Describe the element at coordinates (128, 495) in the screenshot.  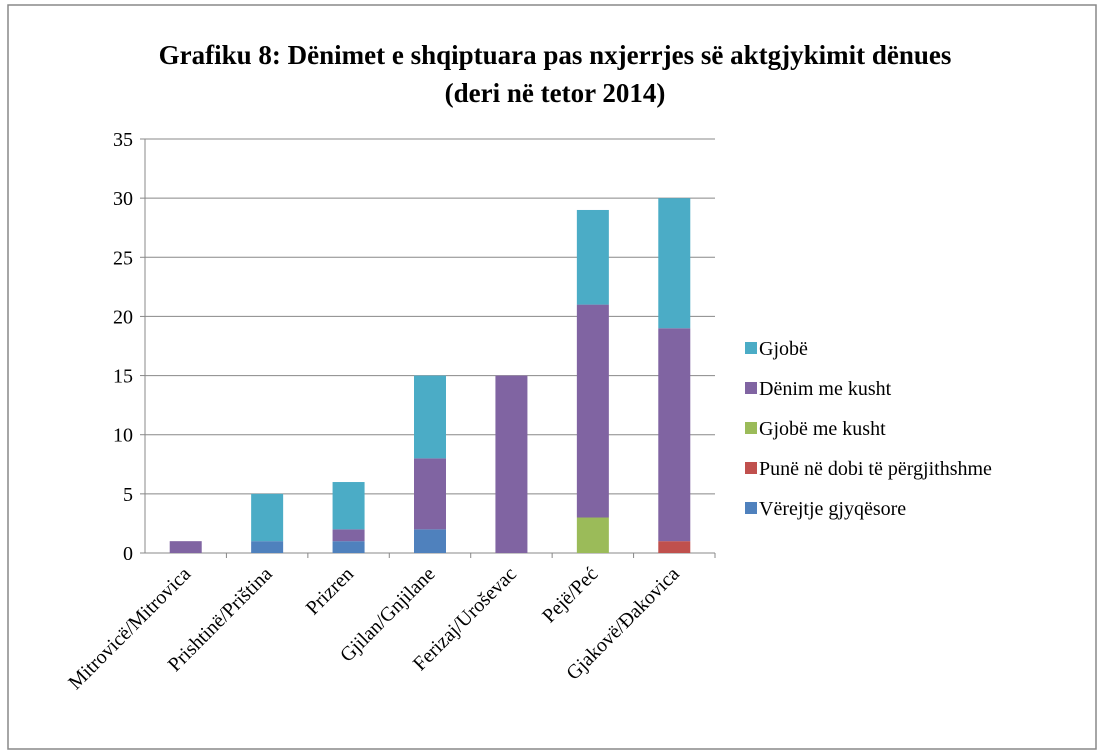
I see `y-tick-label: 5` at that location.